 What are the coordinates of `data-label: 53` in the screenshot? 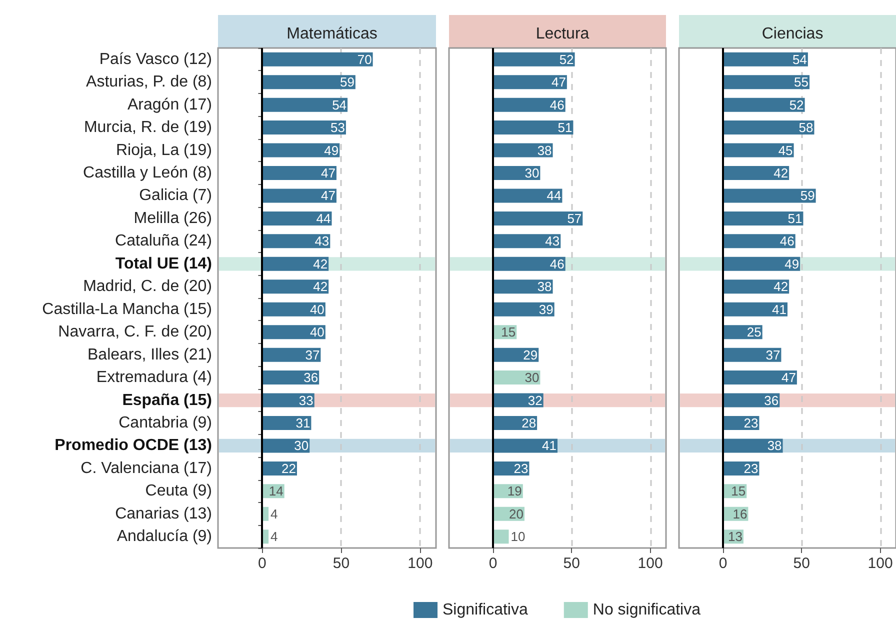 It's located at (337, 128).